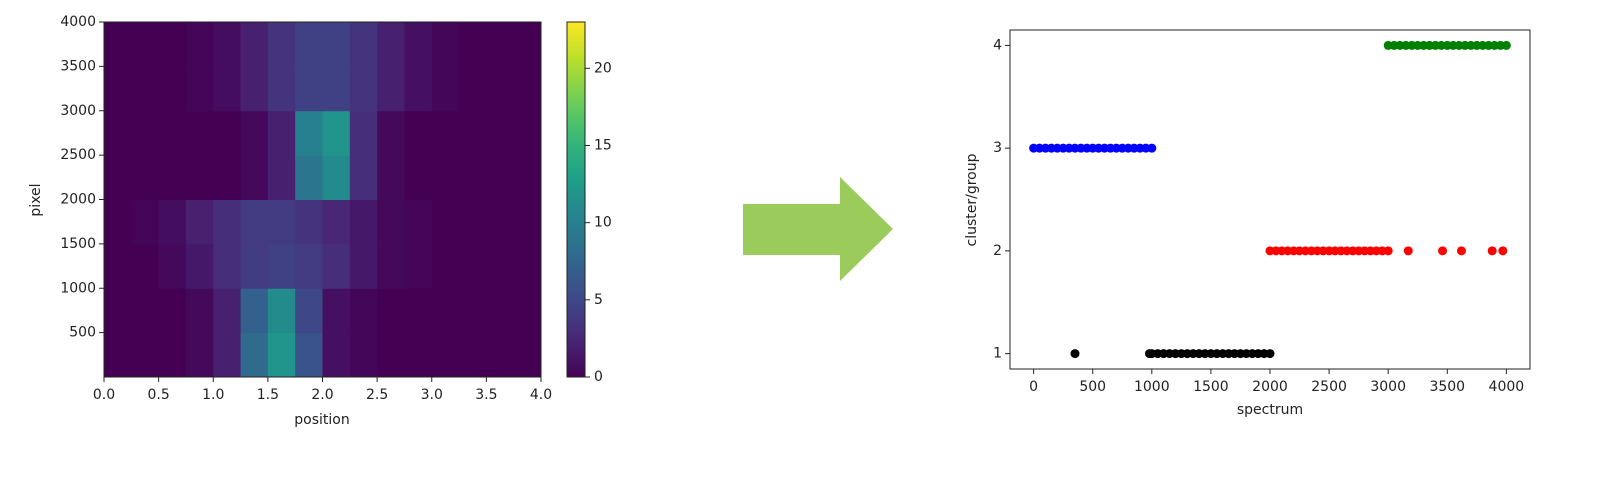 The height and width of the screenshot is (486, 1613). What do you see at coordinates (78, 66) in the screenshot?
I see `y-tick-label: 3500` at bounding box center [78, 66].